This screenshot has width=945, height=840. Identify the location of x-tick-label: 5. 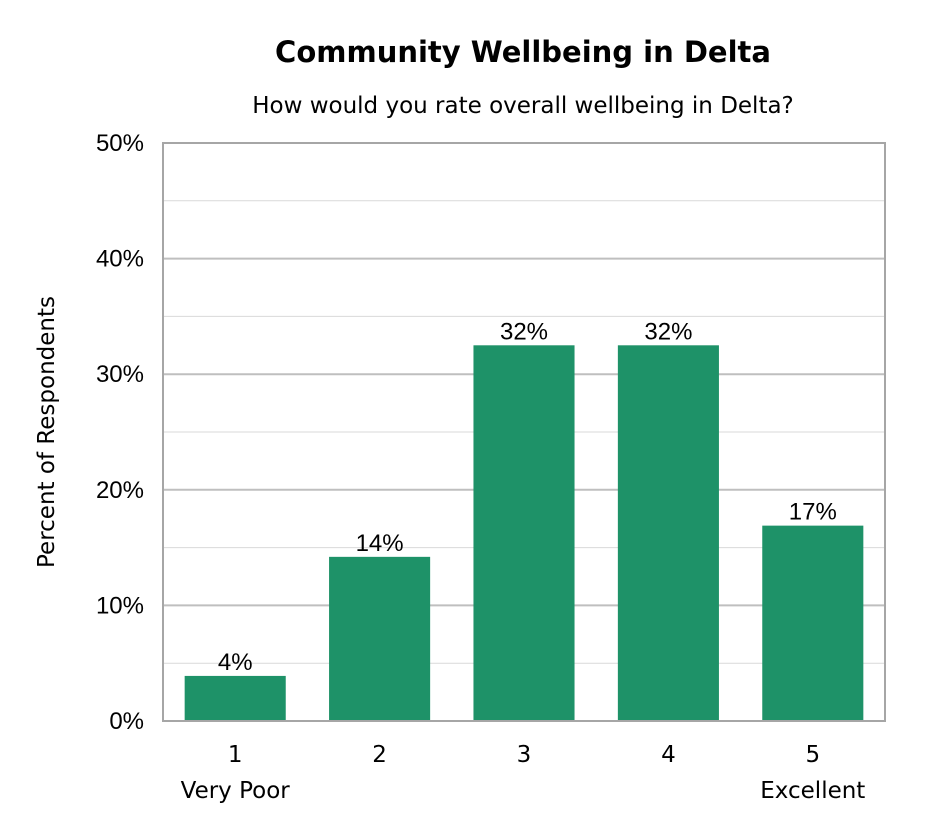
(812, 755).